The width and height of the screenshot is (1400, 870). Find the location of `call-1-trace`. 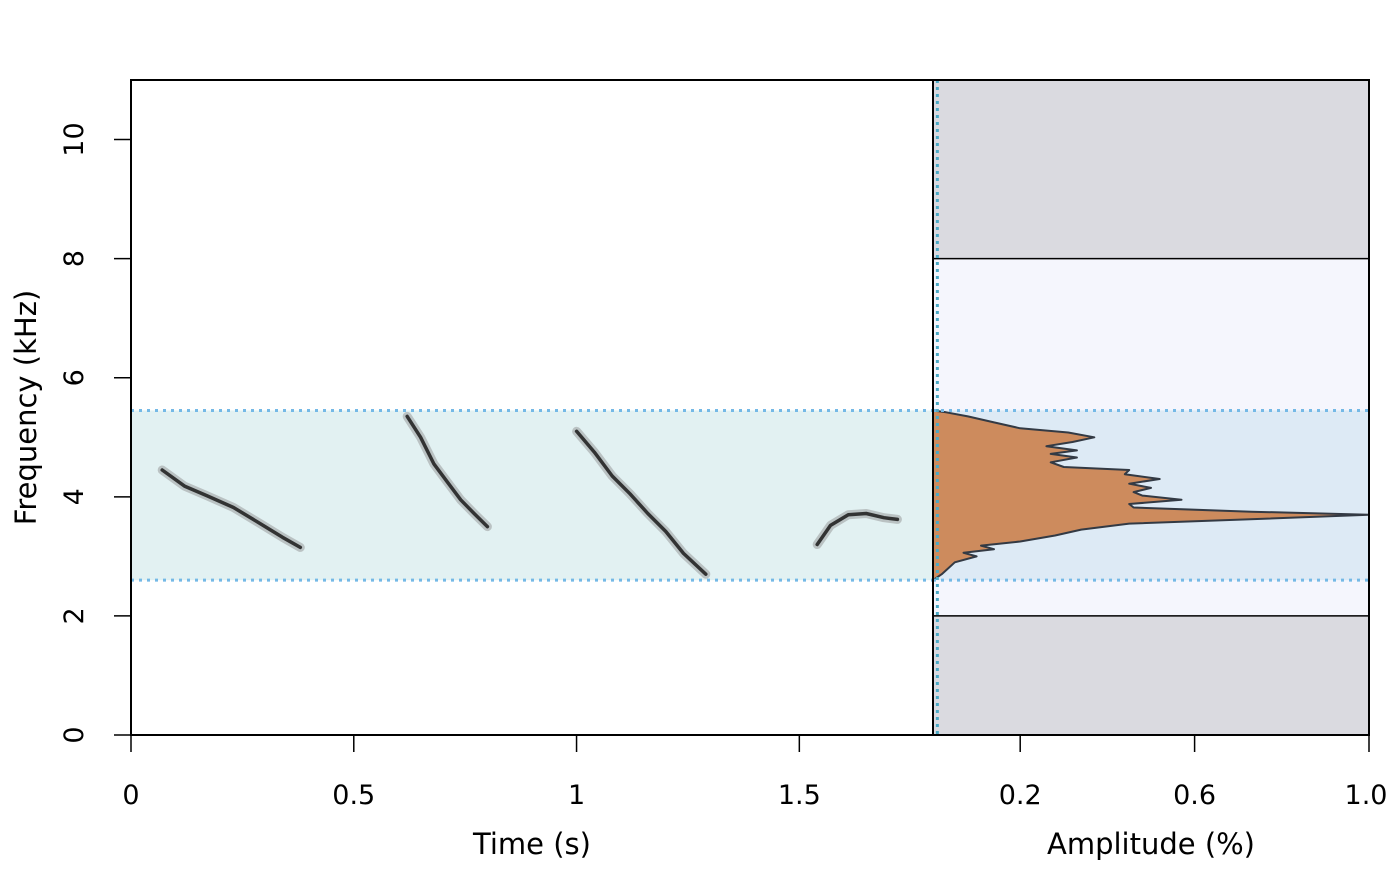

call-1-trace is located at coordinates (231, 509).